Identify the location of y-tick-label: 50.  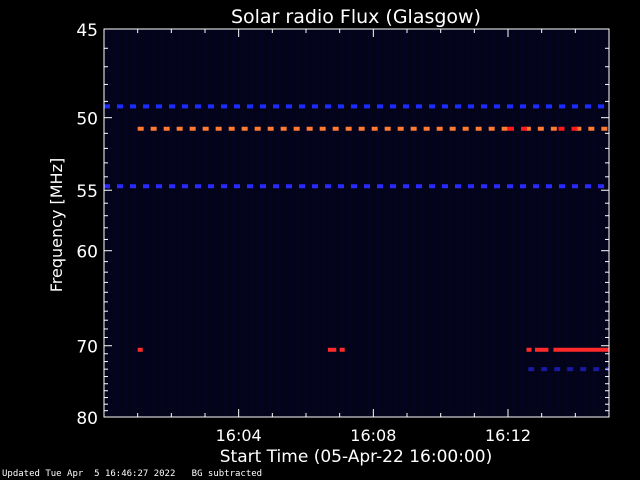
(87, 120).